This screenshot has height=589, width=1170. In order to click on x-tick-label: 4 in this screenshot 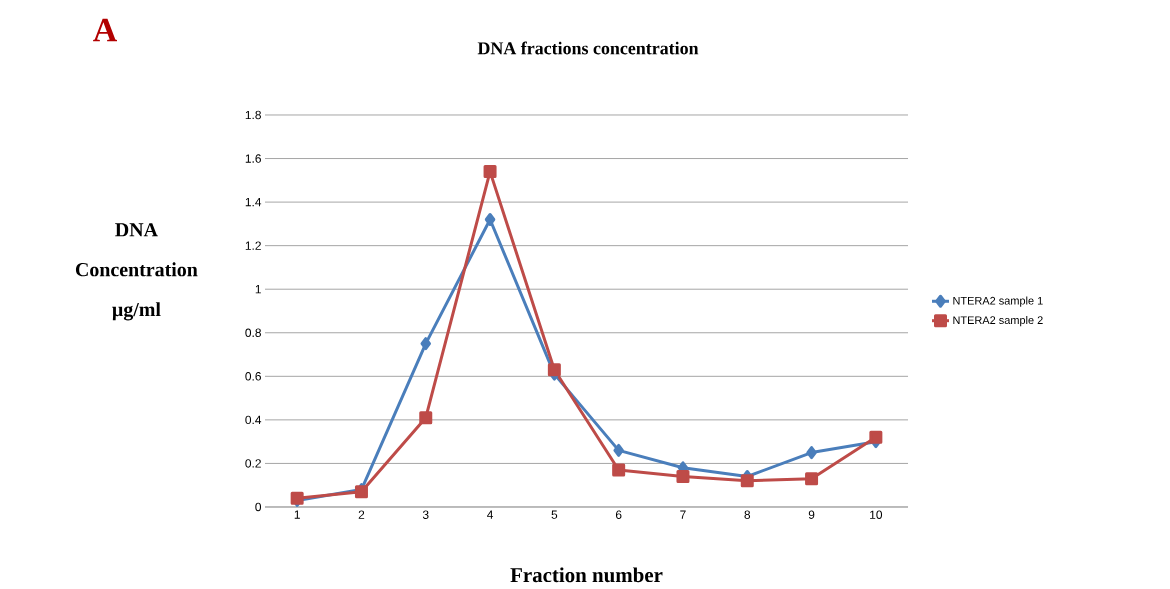, I will do `click(490, 514)`.